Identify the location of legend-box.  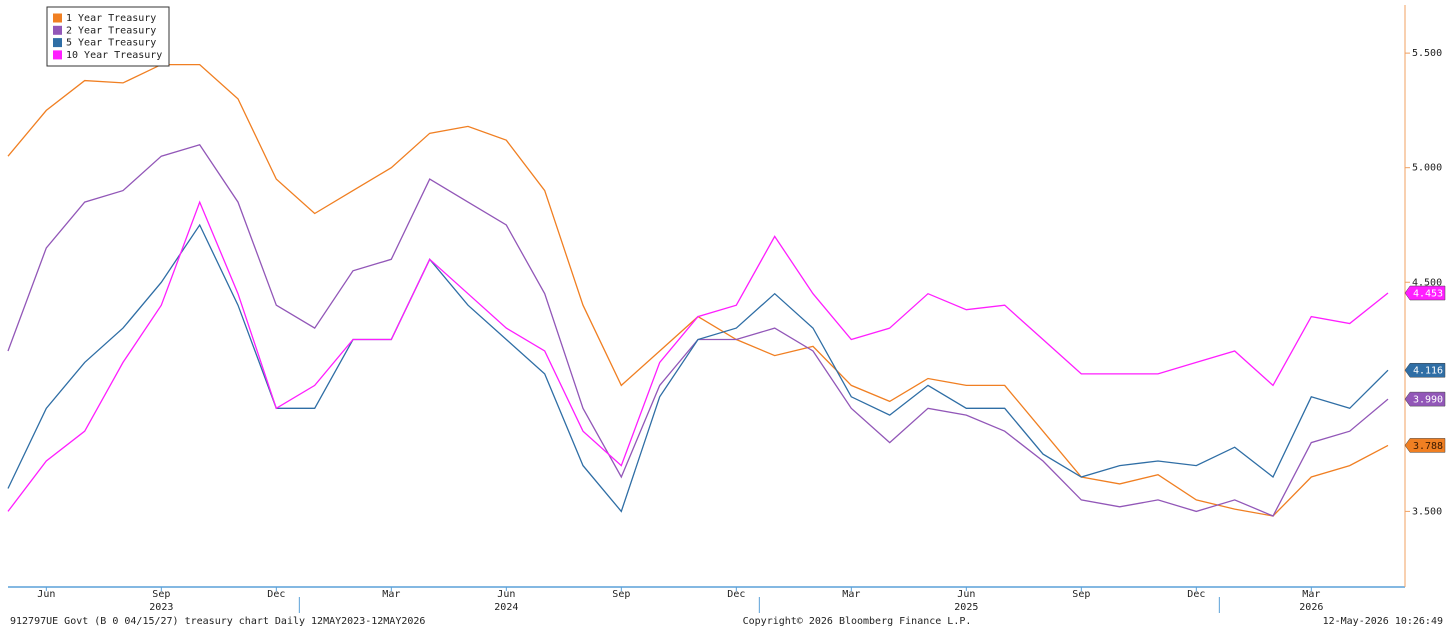
(108, 36).